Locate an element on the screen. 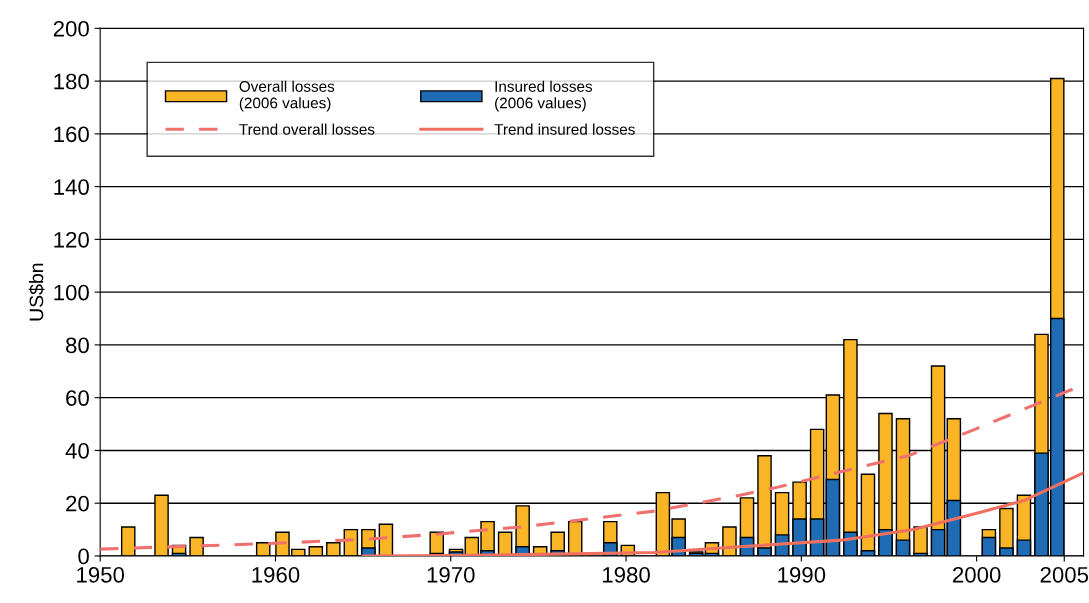 The image size is (1089, 603). y-axis-title: US$bn is located at coordinates (36, 292).